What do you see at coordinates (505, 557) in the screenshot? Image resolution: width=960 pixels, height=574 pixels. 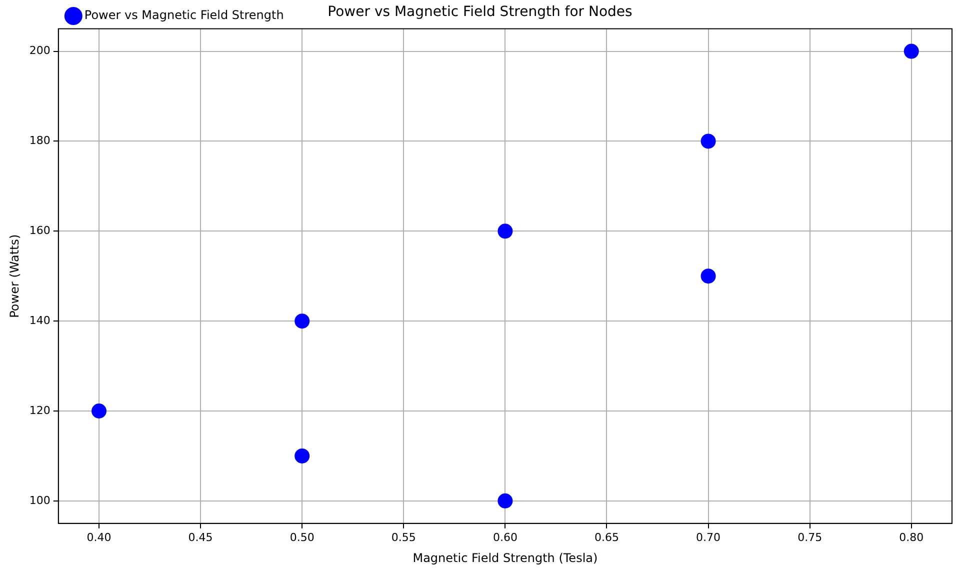 I see `x-axis-title: Magnetic Field Strength (Tesla)` at bounding box center [505, 557].